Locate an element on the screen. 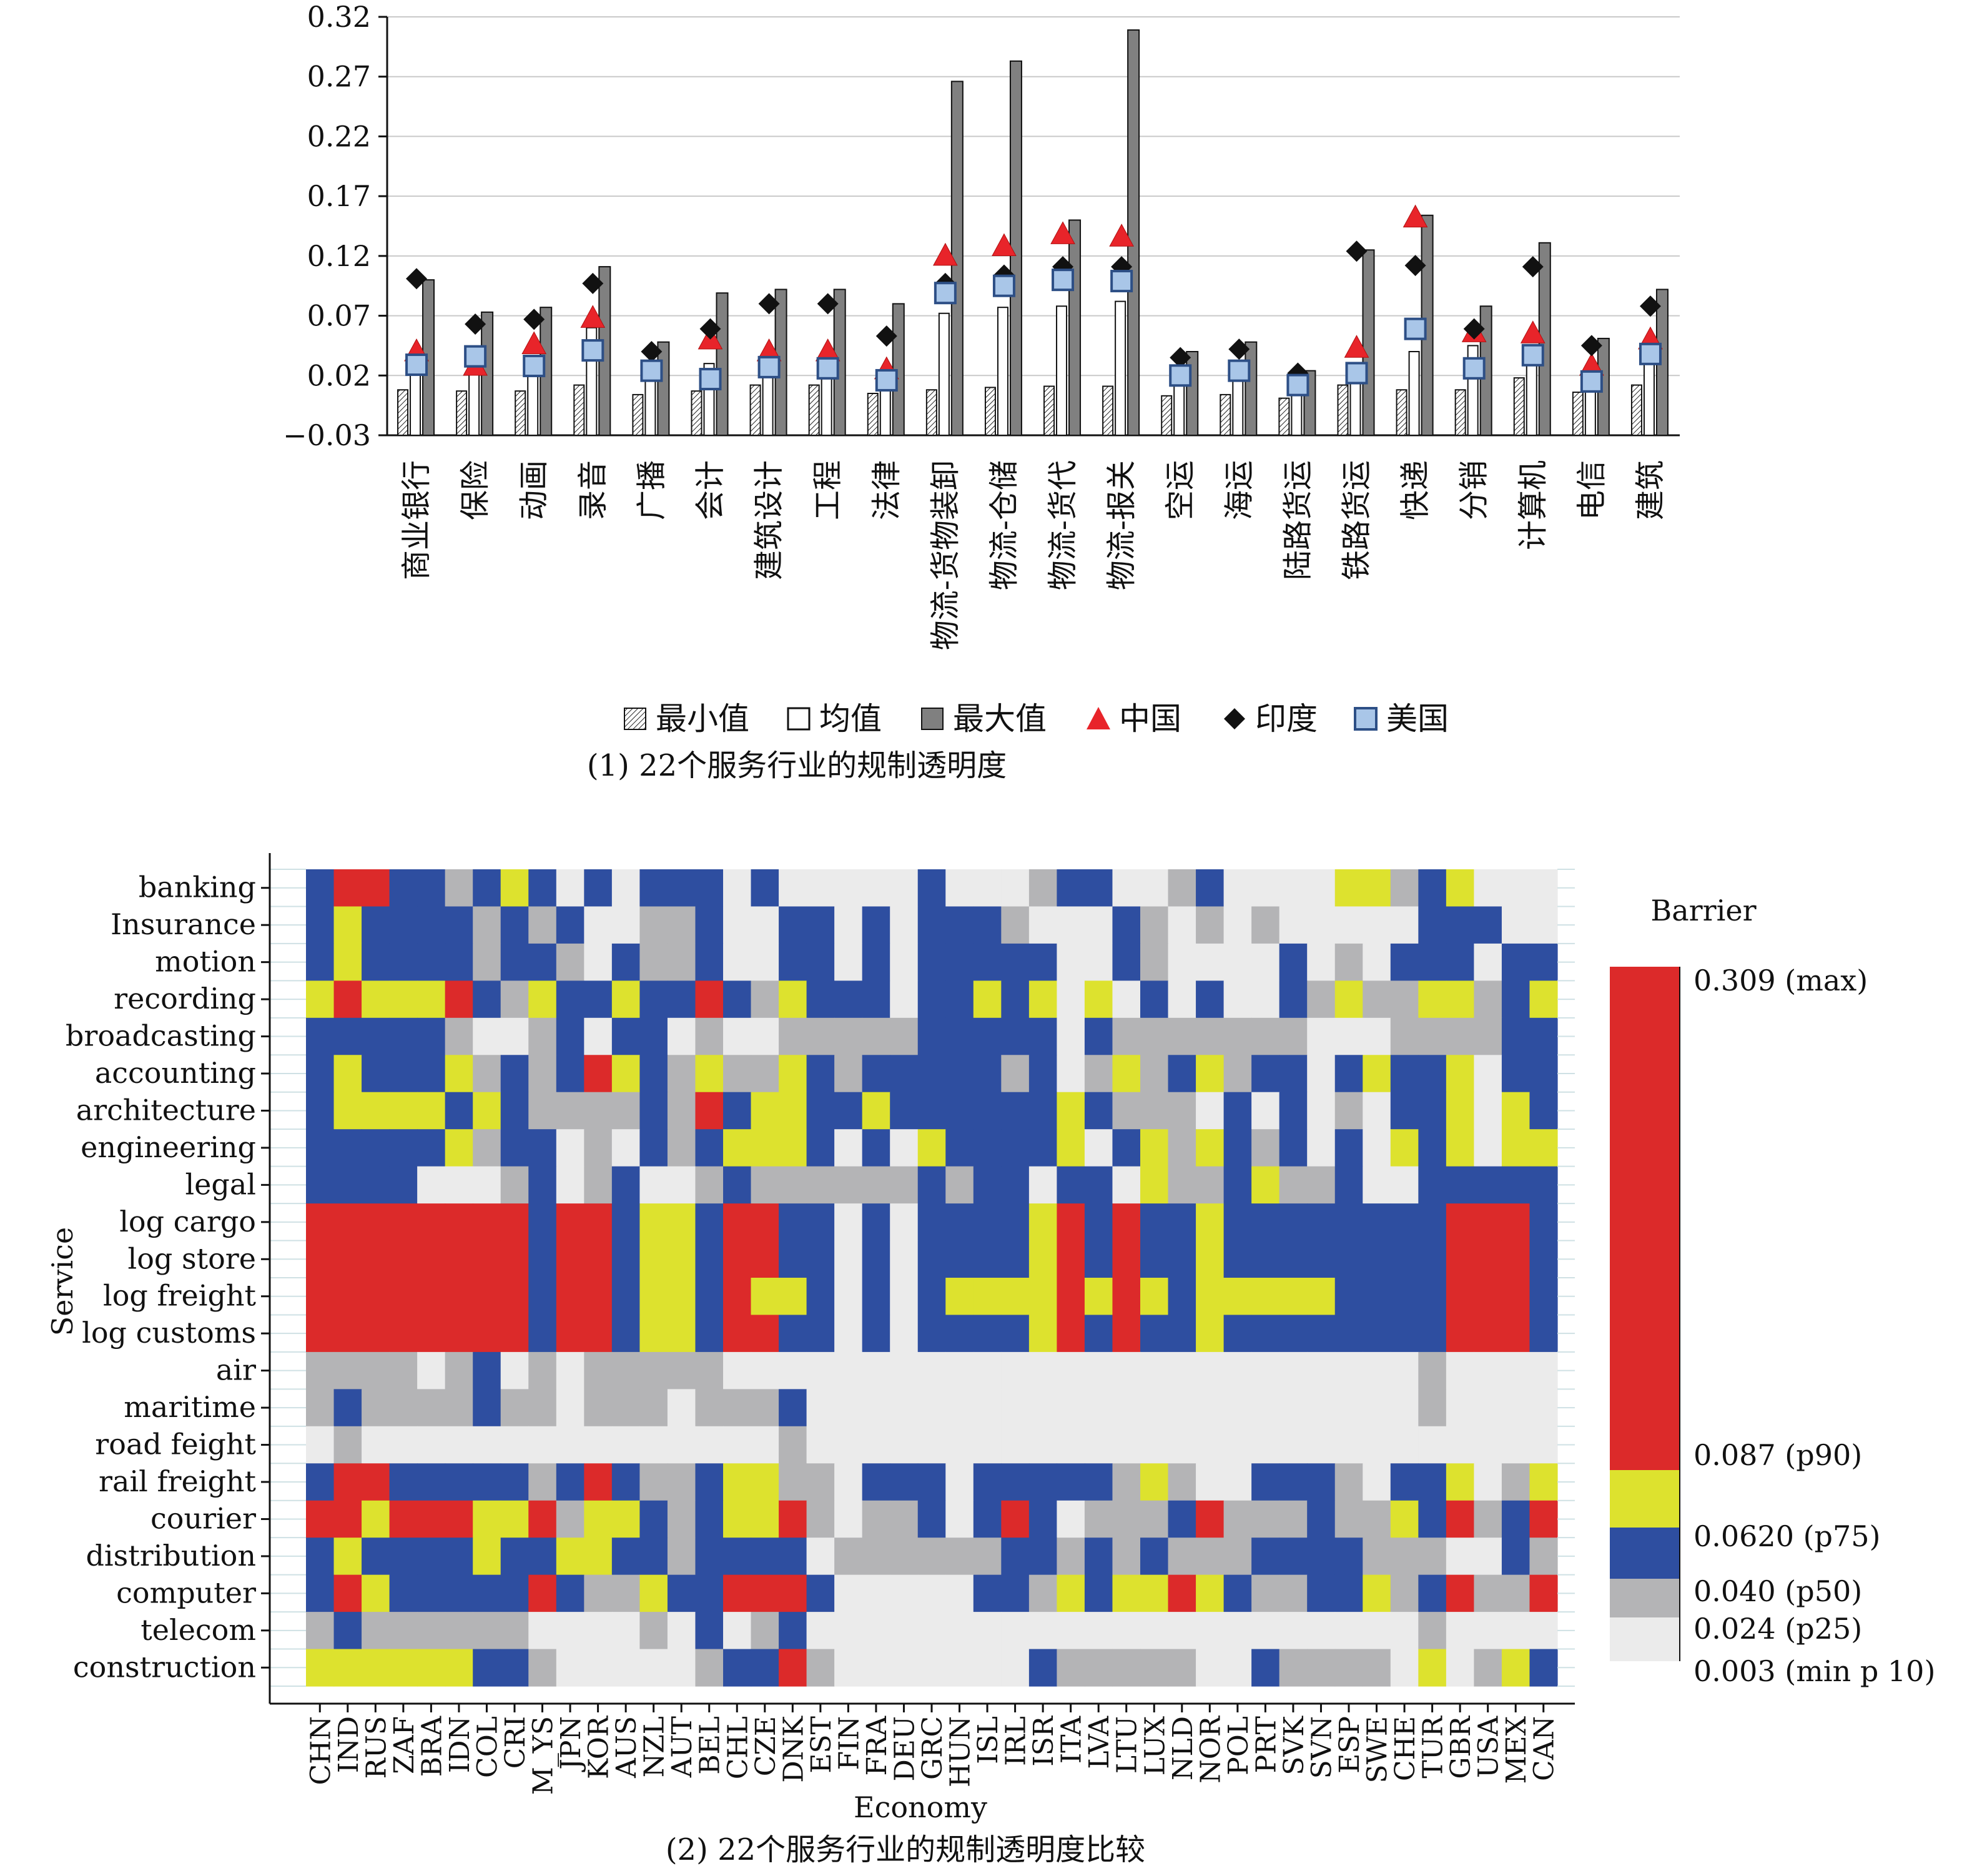 The image size is (1967, 1876). category-label: 商业银行 is located at coordinates (417, 520).